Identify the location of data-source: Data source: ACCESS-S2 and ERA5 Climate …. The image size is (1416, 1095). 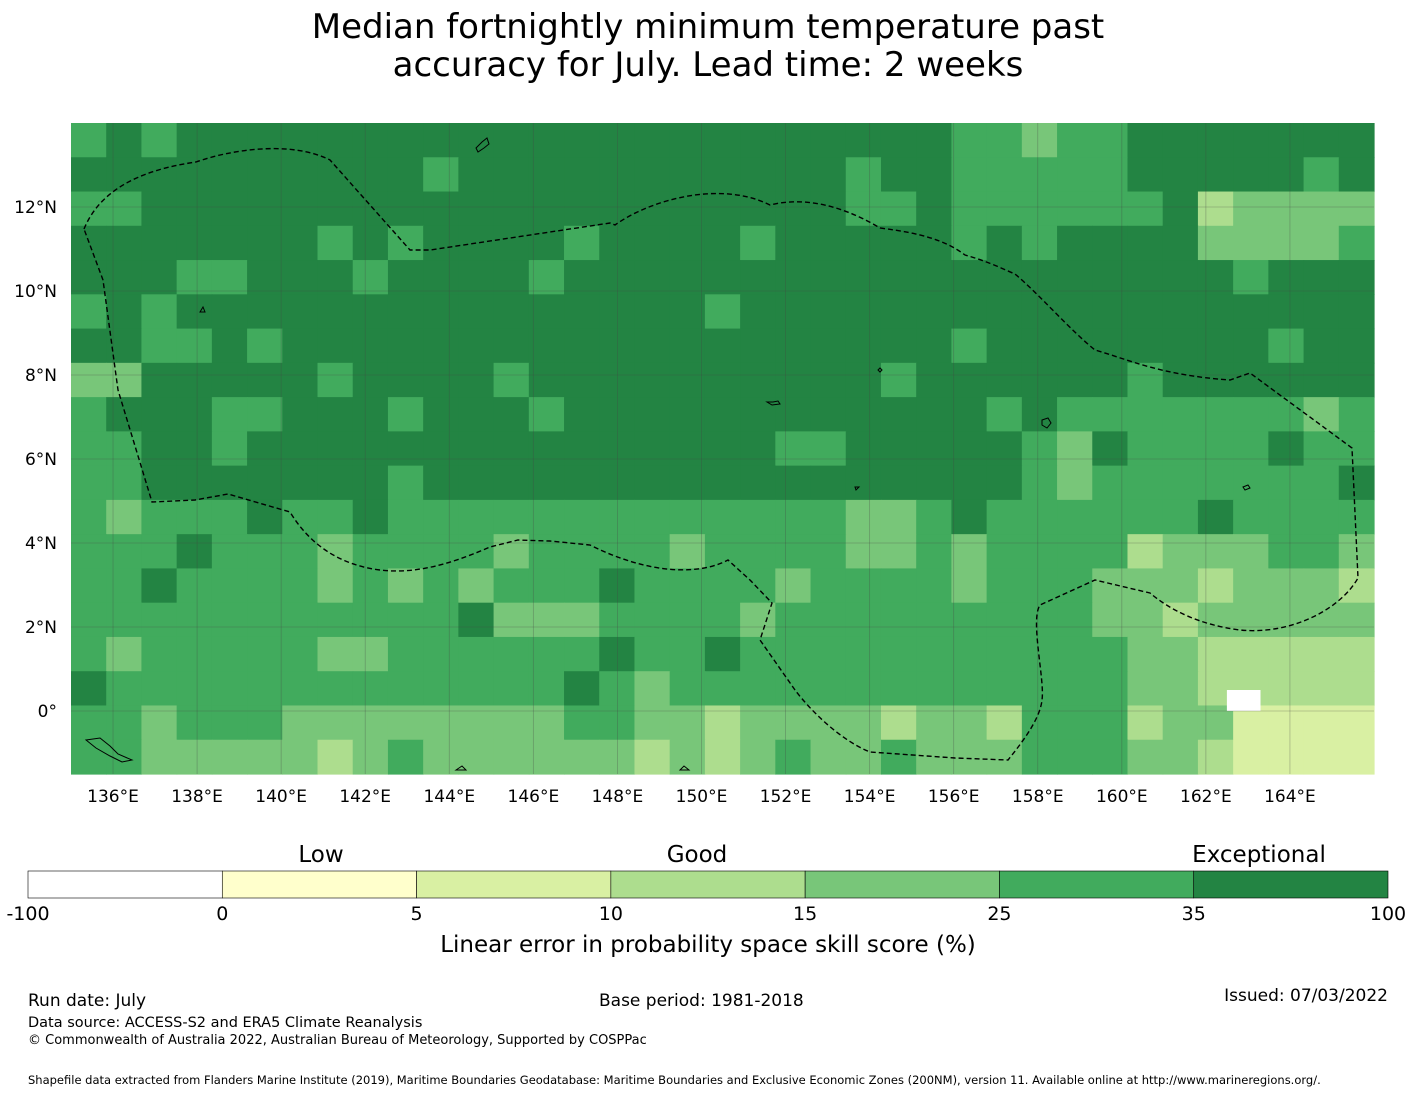
(225, 1023).